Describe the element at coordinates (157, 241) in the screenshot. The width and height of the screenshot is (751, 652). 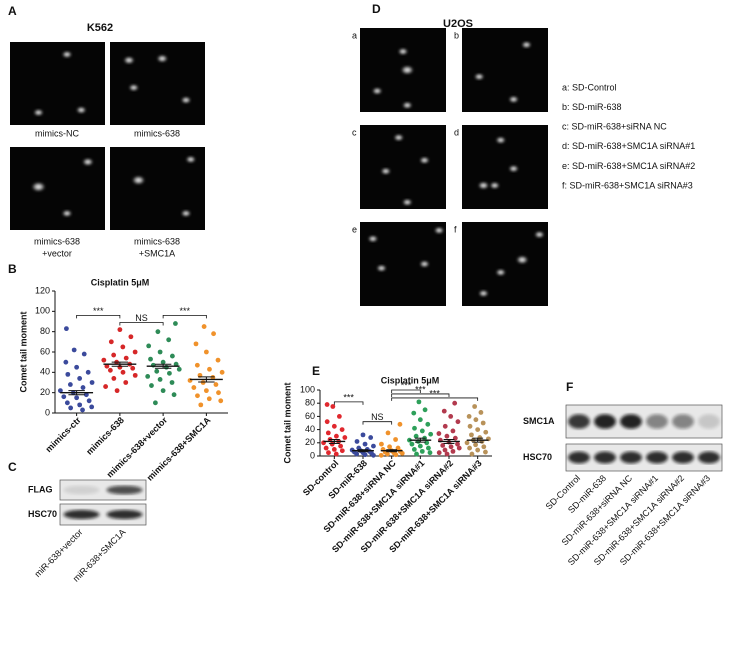
I see `image-caption: mimics-638` at that location.